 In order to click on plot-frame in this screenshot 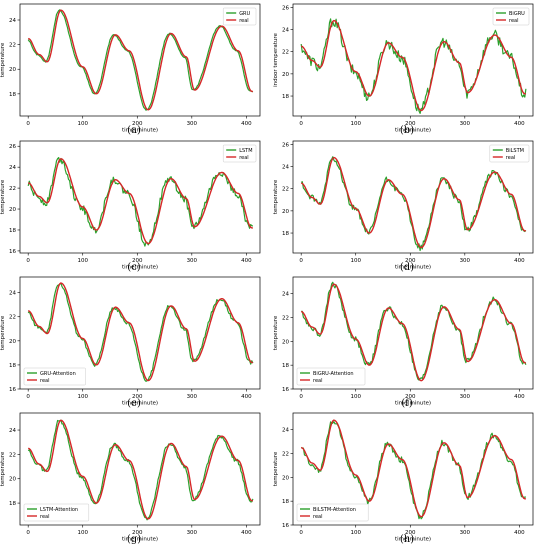, I will do `click(140, 60)`.